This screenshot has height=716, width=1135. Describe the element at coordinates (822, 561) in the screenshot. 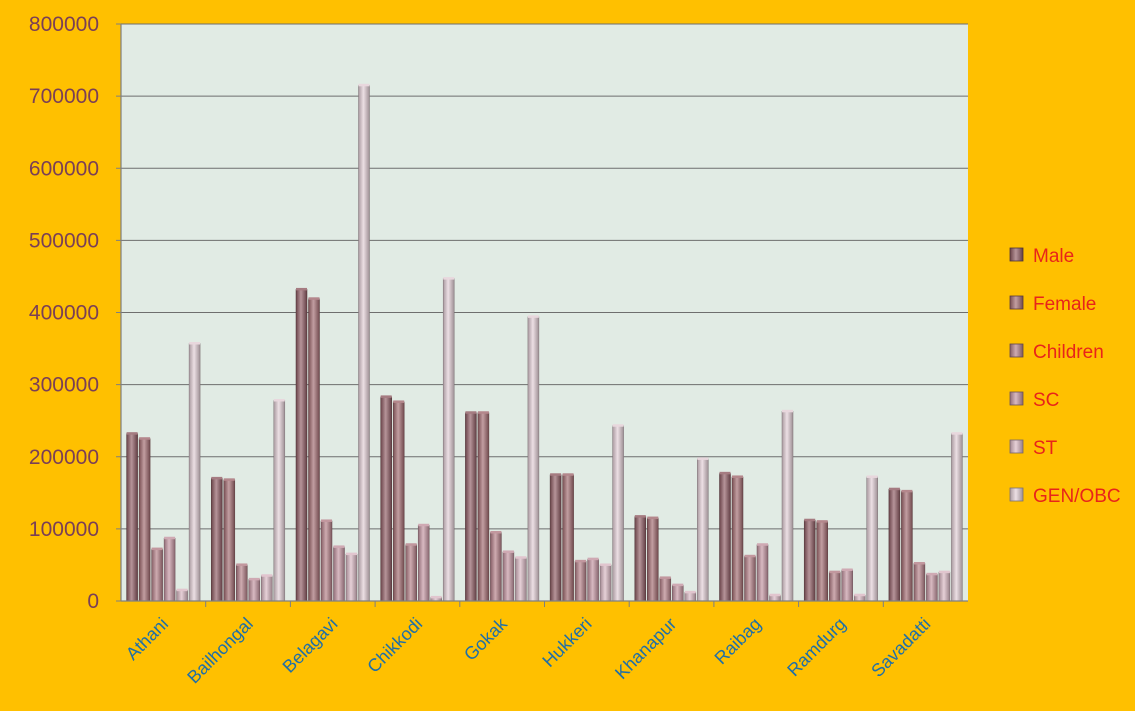

I see `bar-female-ramdurg` at that location.